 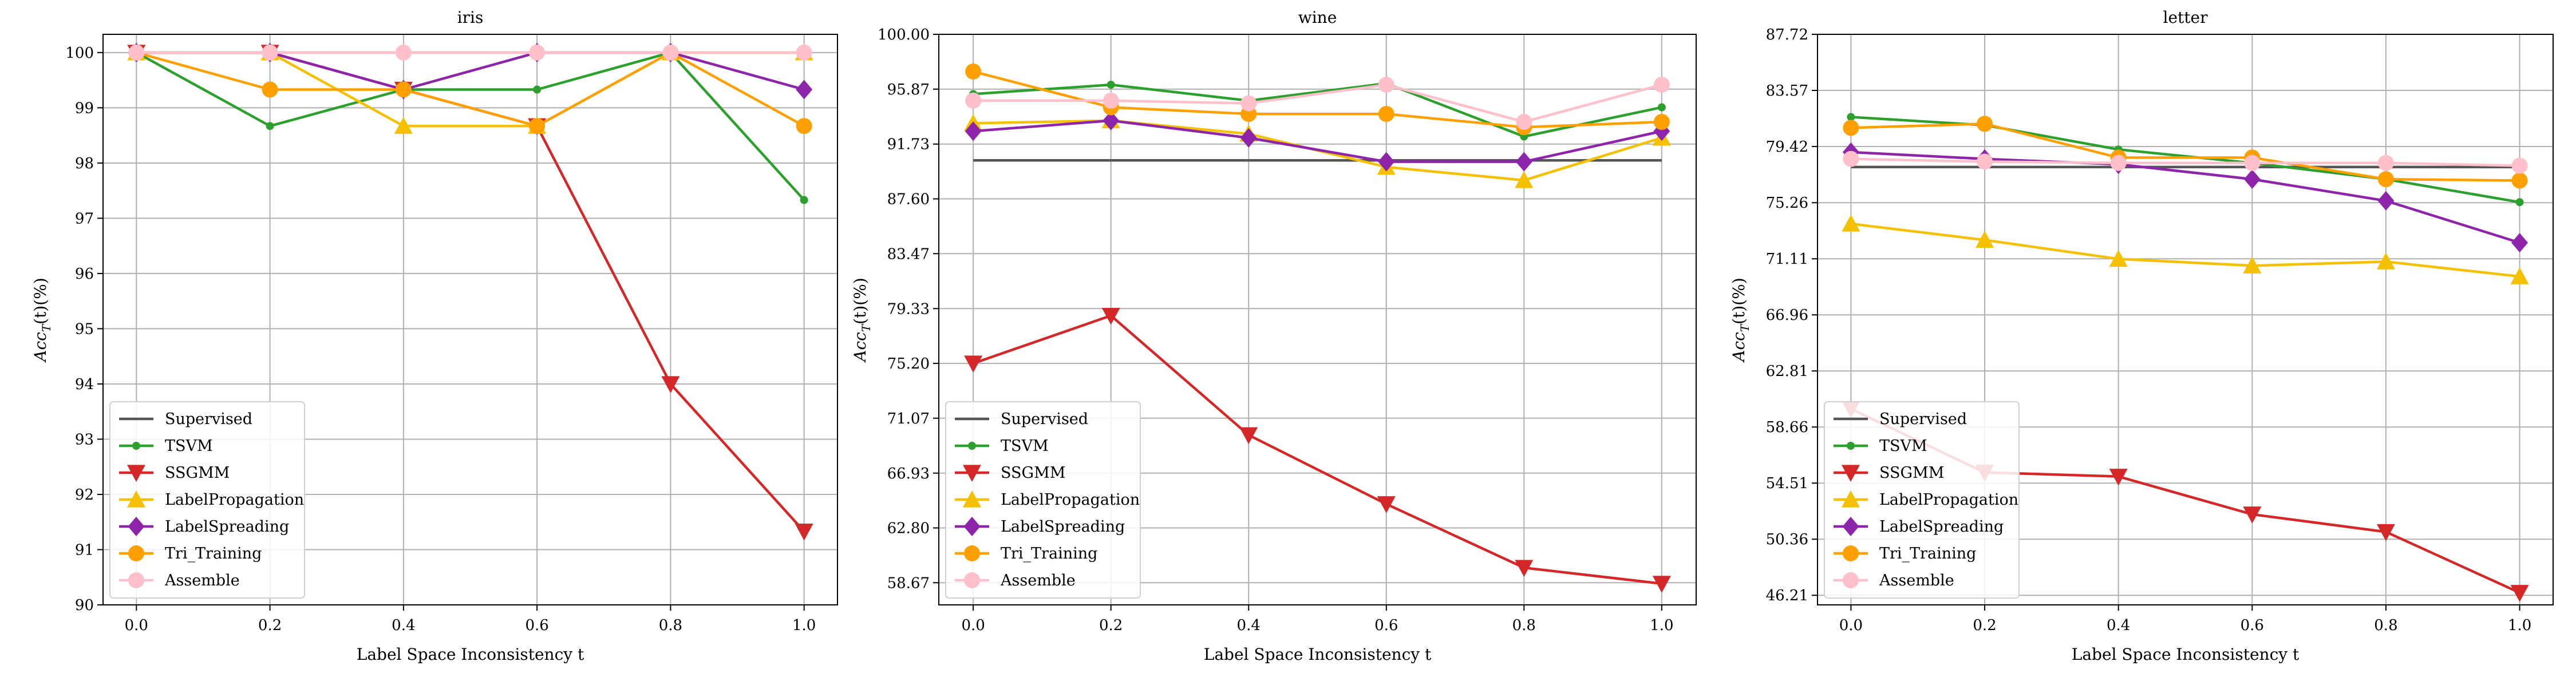 I want to click on legend-label: Assemble, so click(x=1038, y=580).